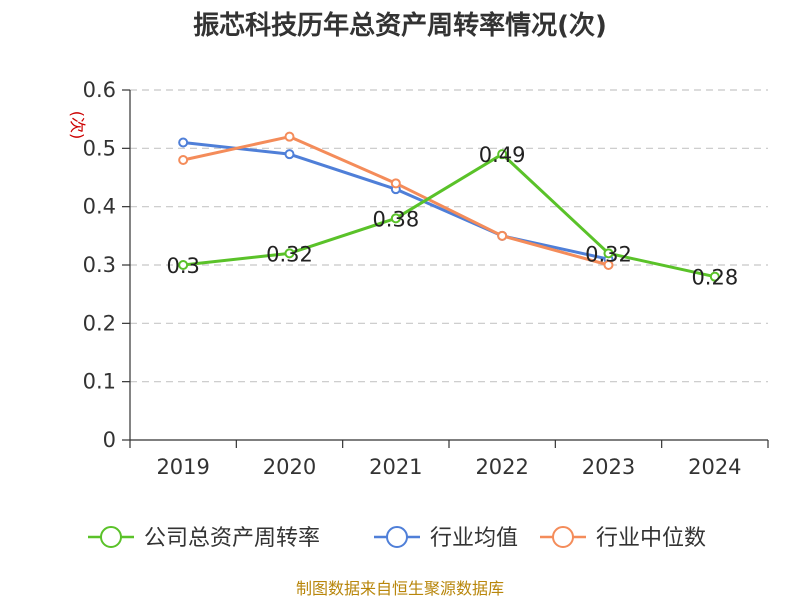  What do you see at coordinates (109, 440) in the screenshot?
I see `y-tick-label: 0` at bounding box center [109, 440].